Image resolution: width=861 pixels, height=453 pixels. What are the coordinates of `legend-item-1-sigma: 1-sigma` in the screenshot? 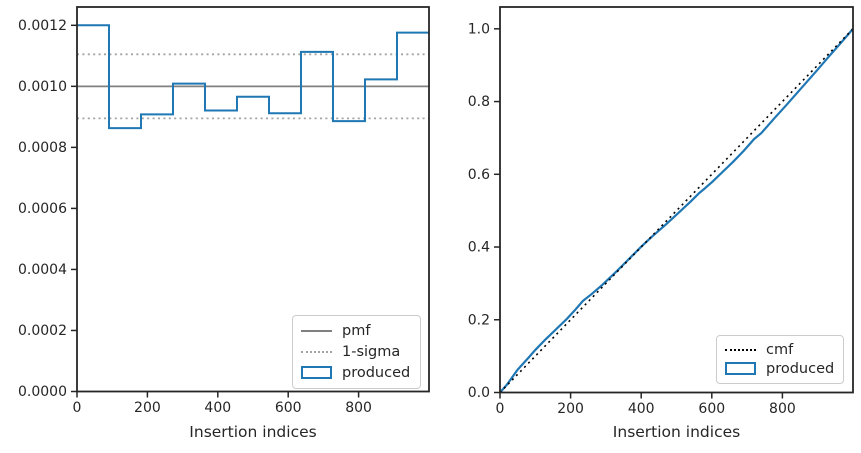 It's located at (354, 352).